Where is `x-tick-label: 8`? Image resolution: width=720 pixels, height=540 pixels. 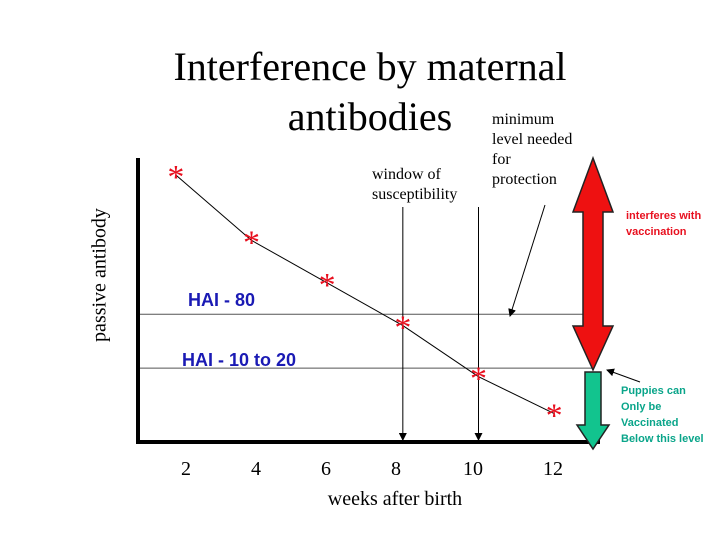 x-tick-label: 8 is located at coordinates (396, 469).